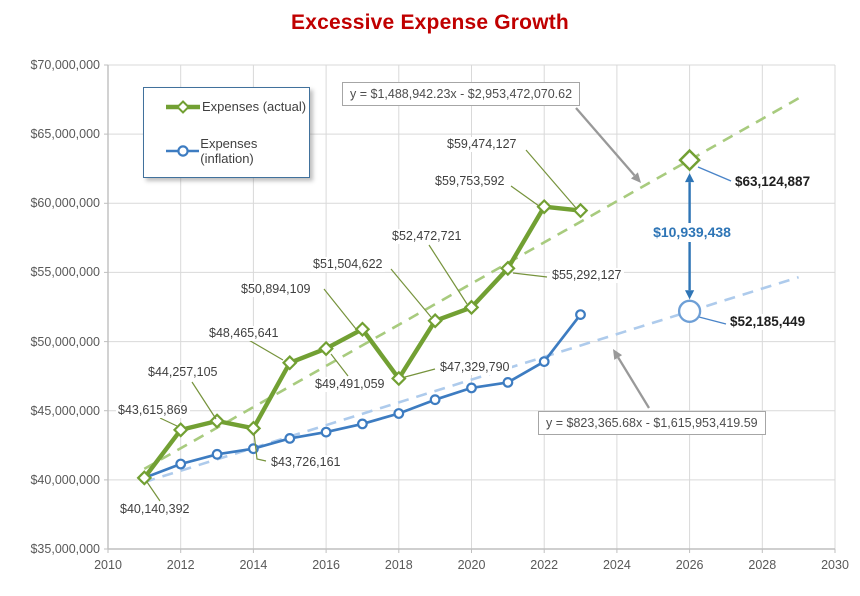  Describe the element at coordinates (411, 293) in the screenshot. I see `leader-line-2019` at that location.